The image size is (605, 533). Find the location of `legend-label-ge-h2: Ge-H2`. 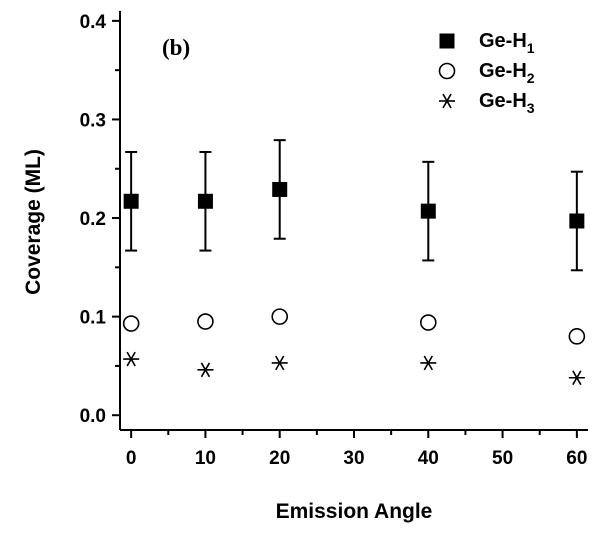

legend-label-ge-h2: Ge-H2 is located at coordinates (507, 73).